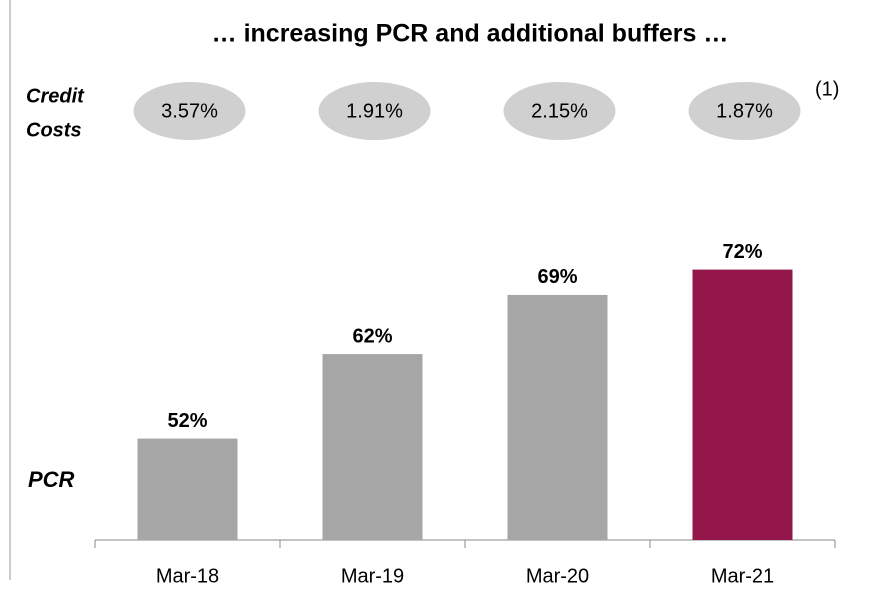 This screenshot has width=876, height=592. I want to click on credit-cost-label: 1.91%, so click(374, 111).